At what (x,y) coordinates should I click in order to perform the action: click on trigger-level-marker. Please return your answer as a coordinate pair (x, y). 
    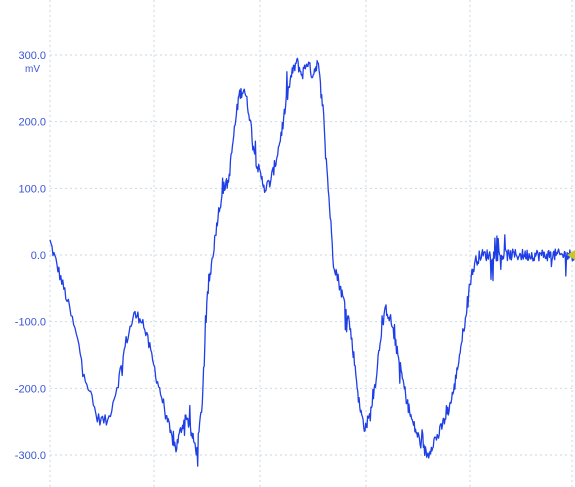
    Looking at the image, I should click on (571, 255).